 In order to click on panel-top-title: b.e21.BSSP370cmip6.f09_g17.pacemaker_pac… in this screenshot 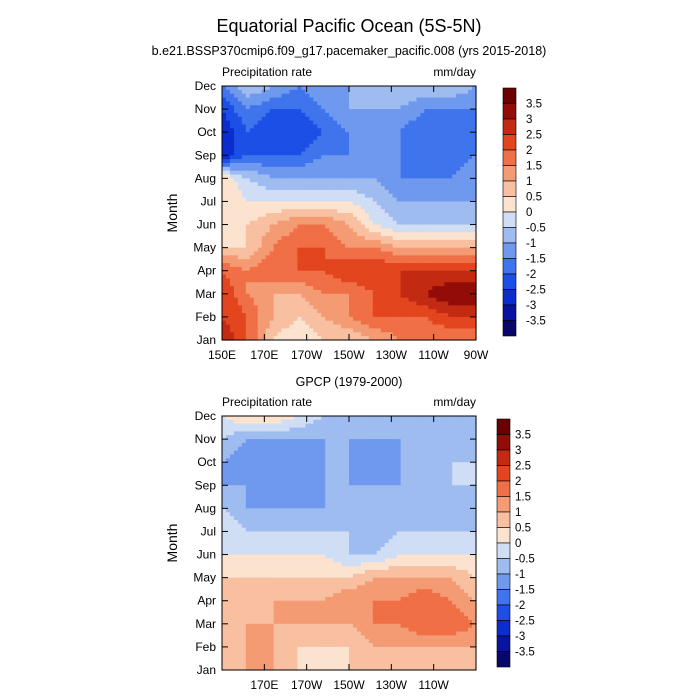, I will do `click(349, 51)`.